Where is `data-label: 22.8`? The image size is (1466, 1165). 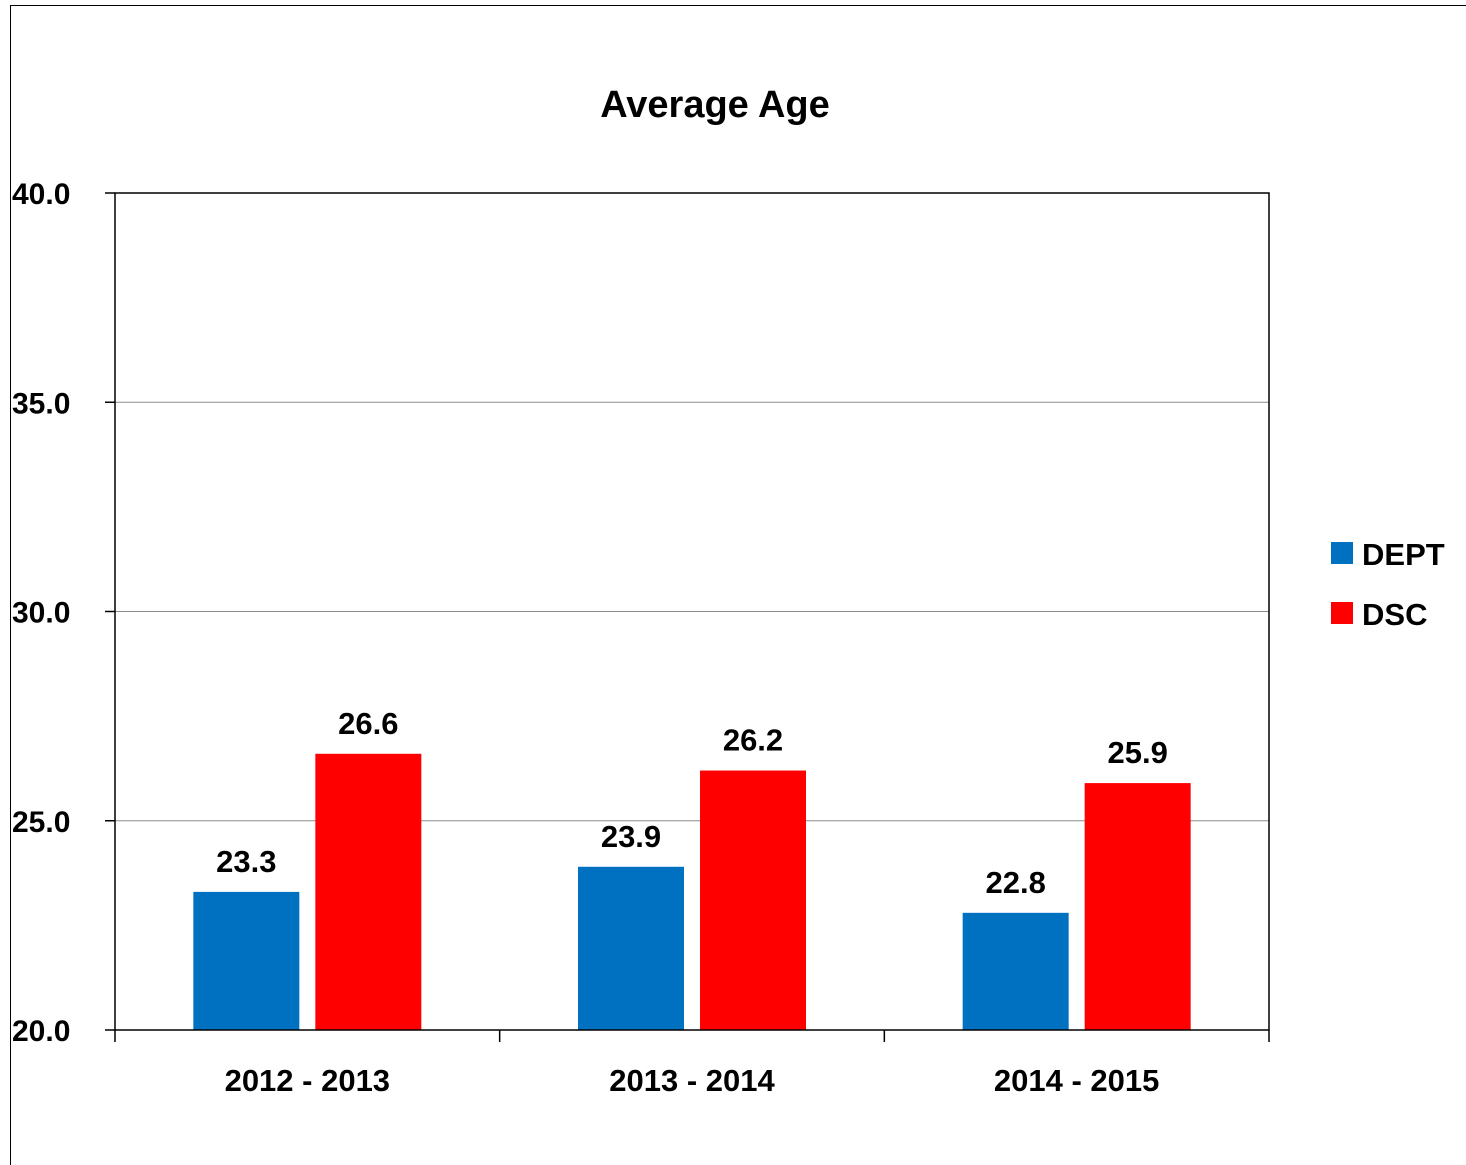 data-label: 22.8 is located at coordinates (1015, 882).